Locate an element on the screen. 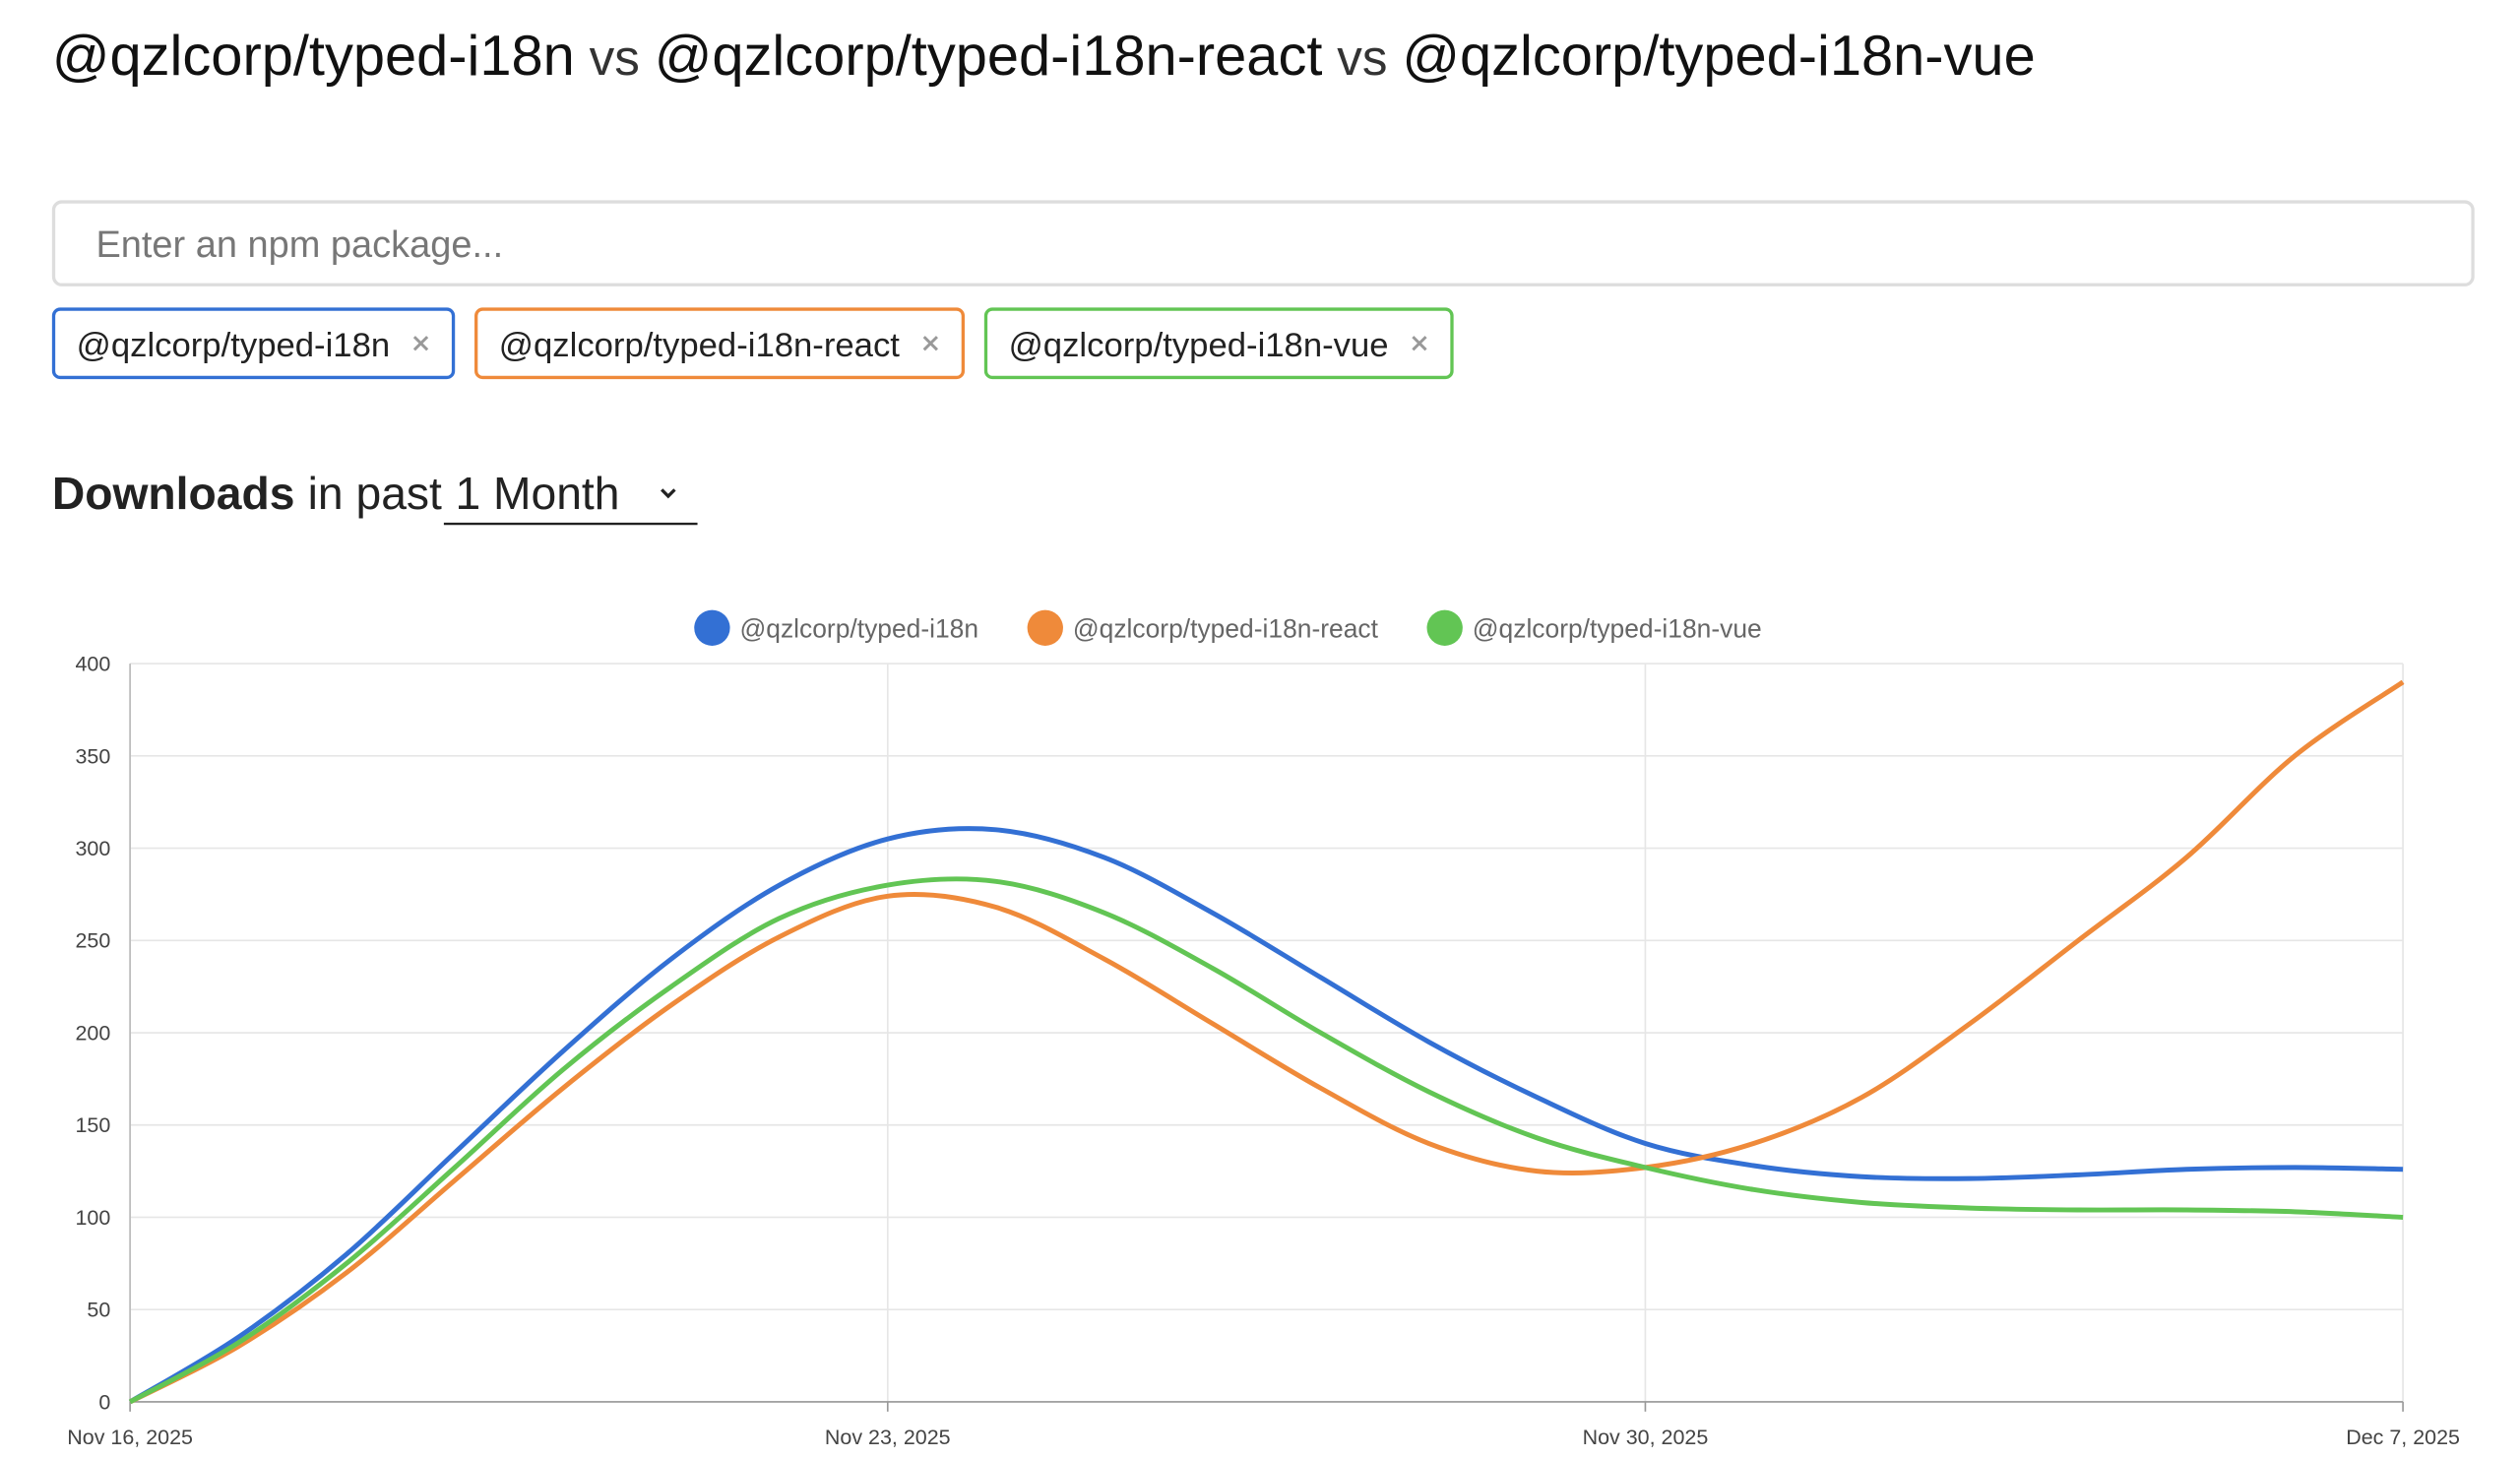 This screenshot has height=1459, width=2520. y-tick-label: 400 is located at coordinates (92, 664).